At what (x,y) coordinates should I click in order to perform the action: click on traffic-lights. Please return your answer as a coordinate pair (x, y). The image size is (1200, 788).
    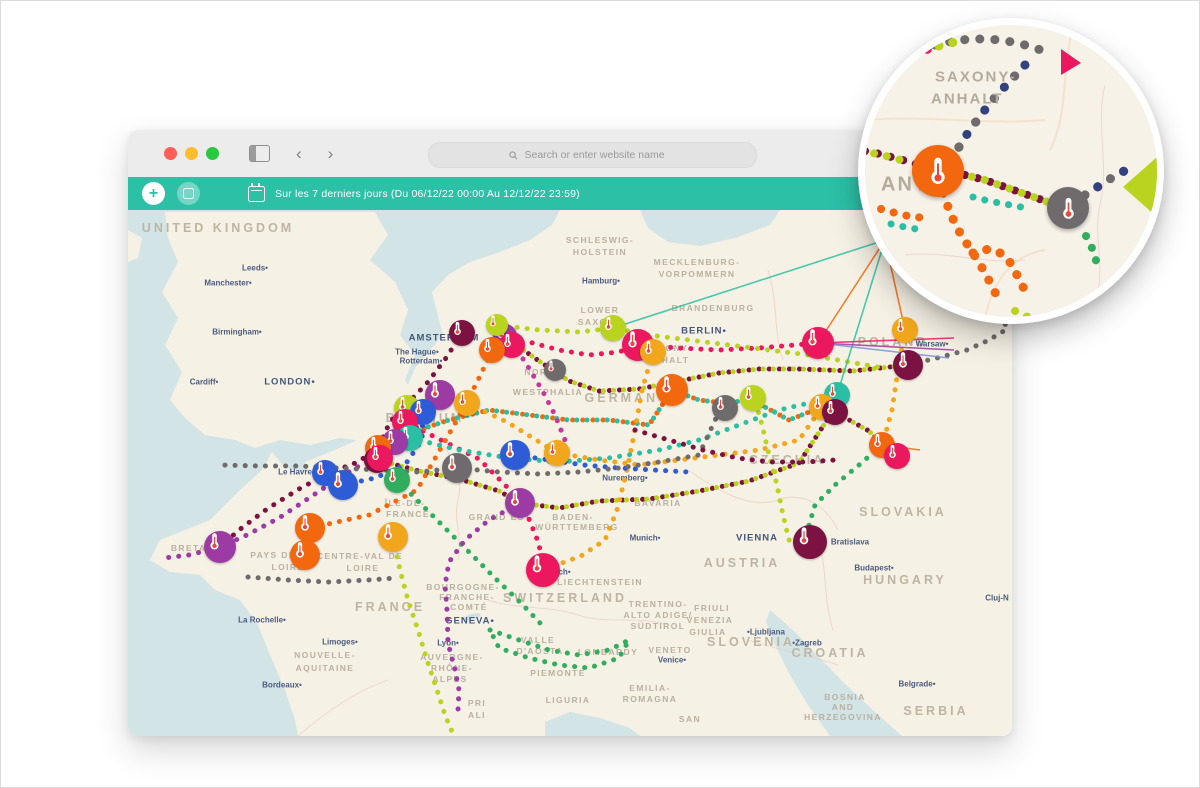
    Looking at the image, I should click on (191, 153).